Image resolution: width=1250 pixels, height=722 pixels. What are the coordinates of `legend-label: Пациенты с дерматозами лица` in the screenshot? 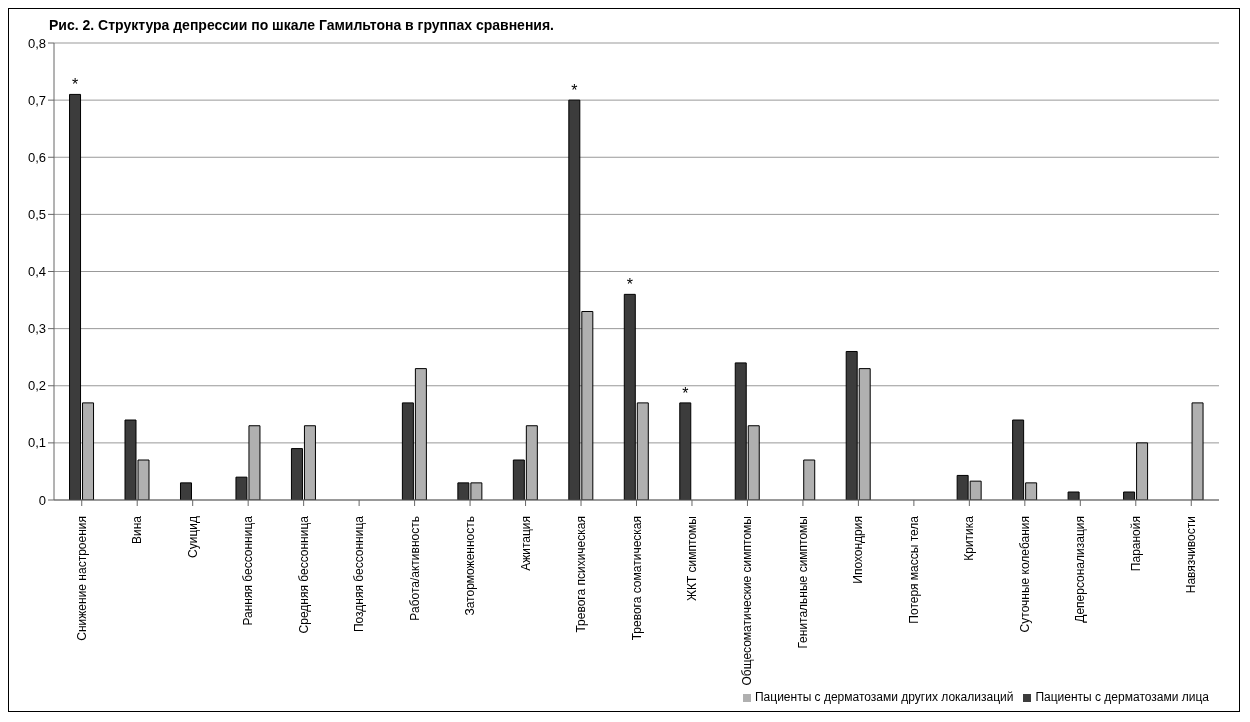 It's located at (1122, 697).